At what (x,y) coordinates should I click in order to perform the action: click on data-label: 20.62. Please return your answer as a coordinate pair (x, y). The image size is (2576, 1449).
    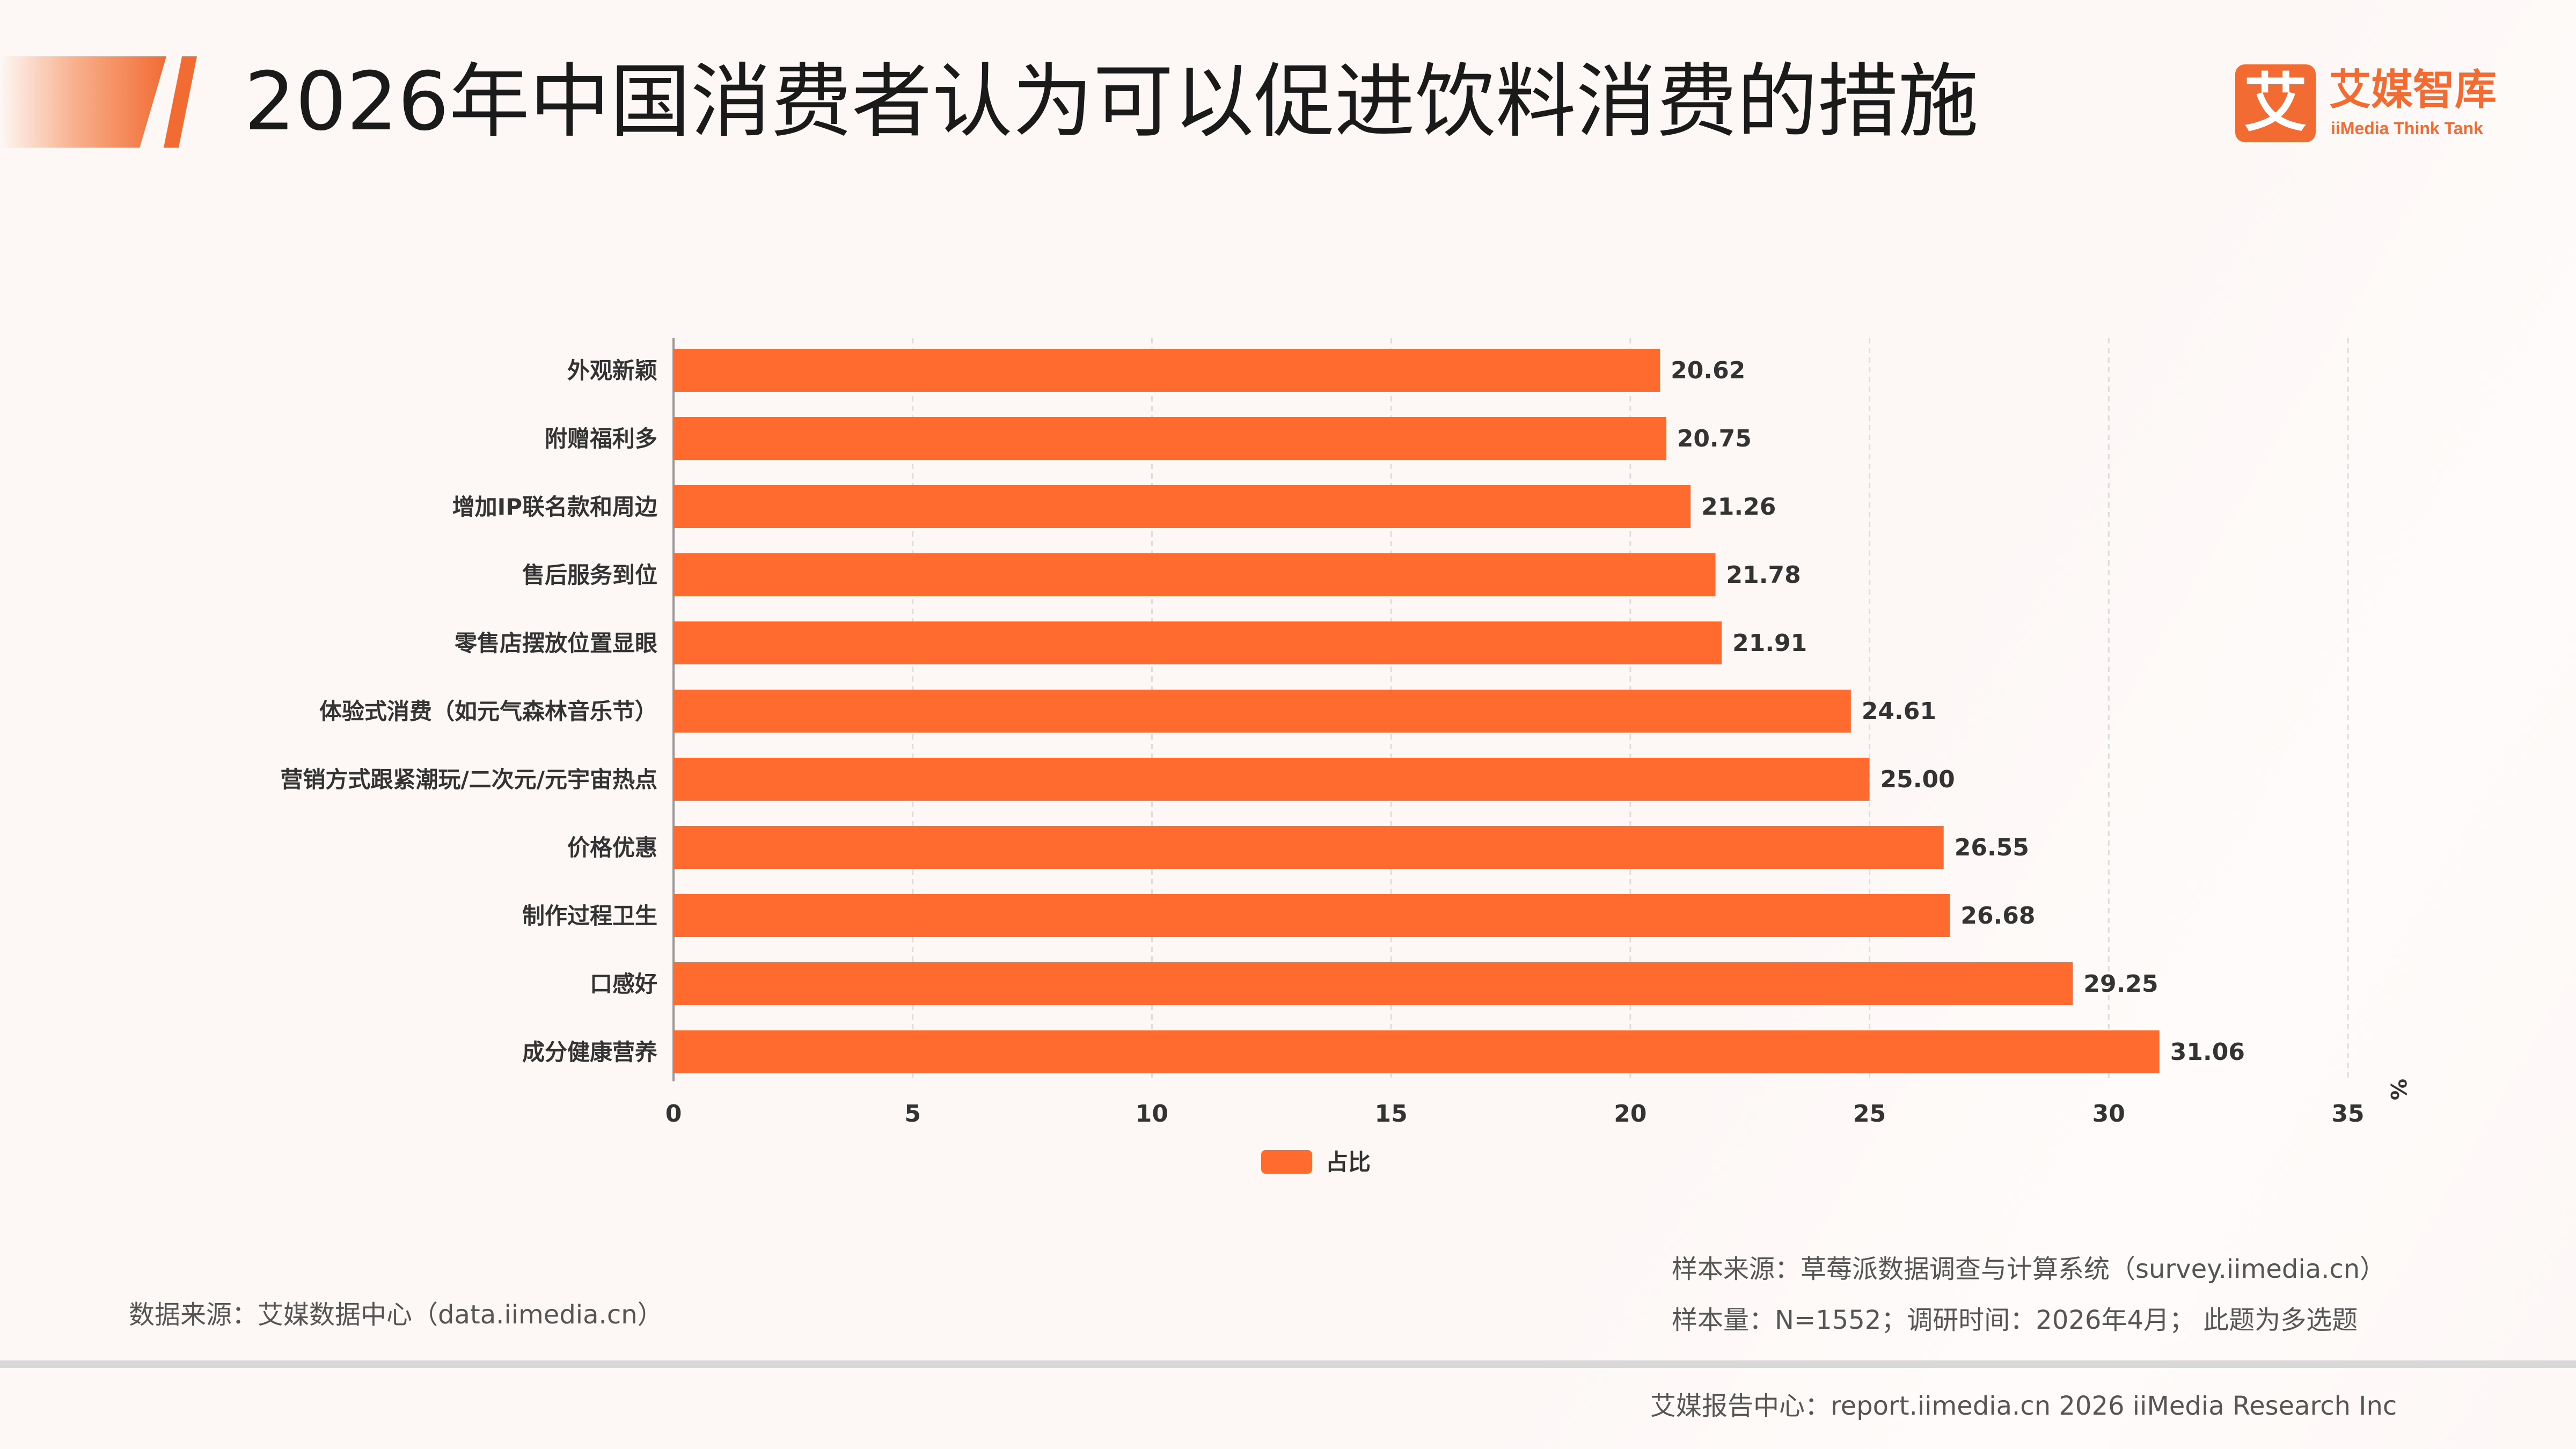
    Looking at the image, I should click on (1708, 370).